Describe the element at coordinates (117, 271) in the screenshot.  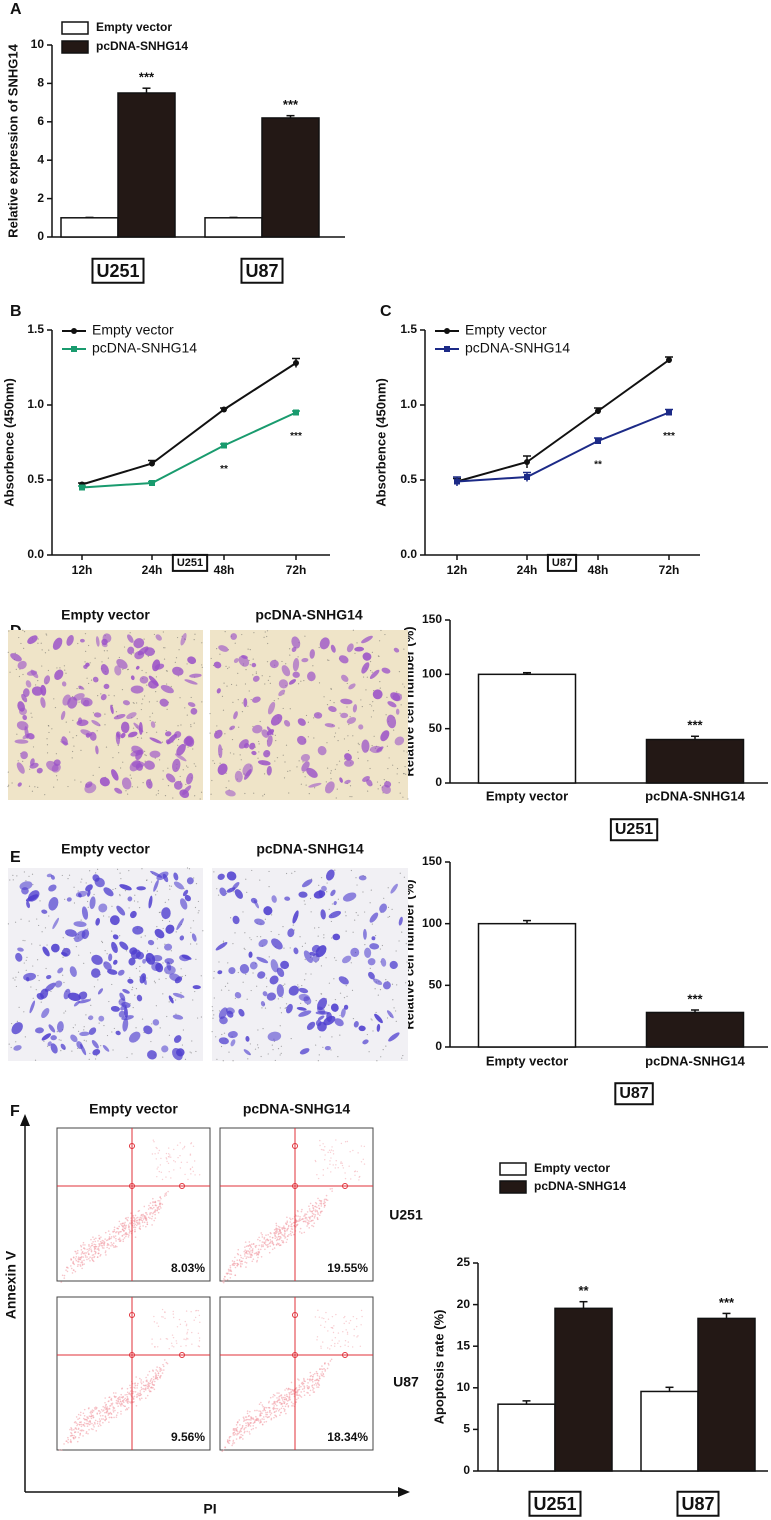
I see `cell-line-label: U251` at that location.